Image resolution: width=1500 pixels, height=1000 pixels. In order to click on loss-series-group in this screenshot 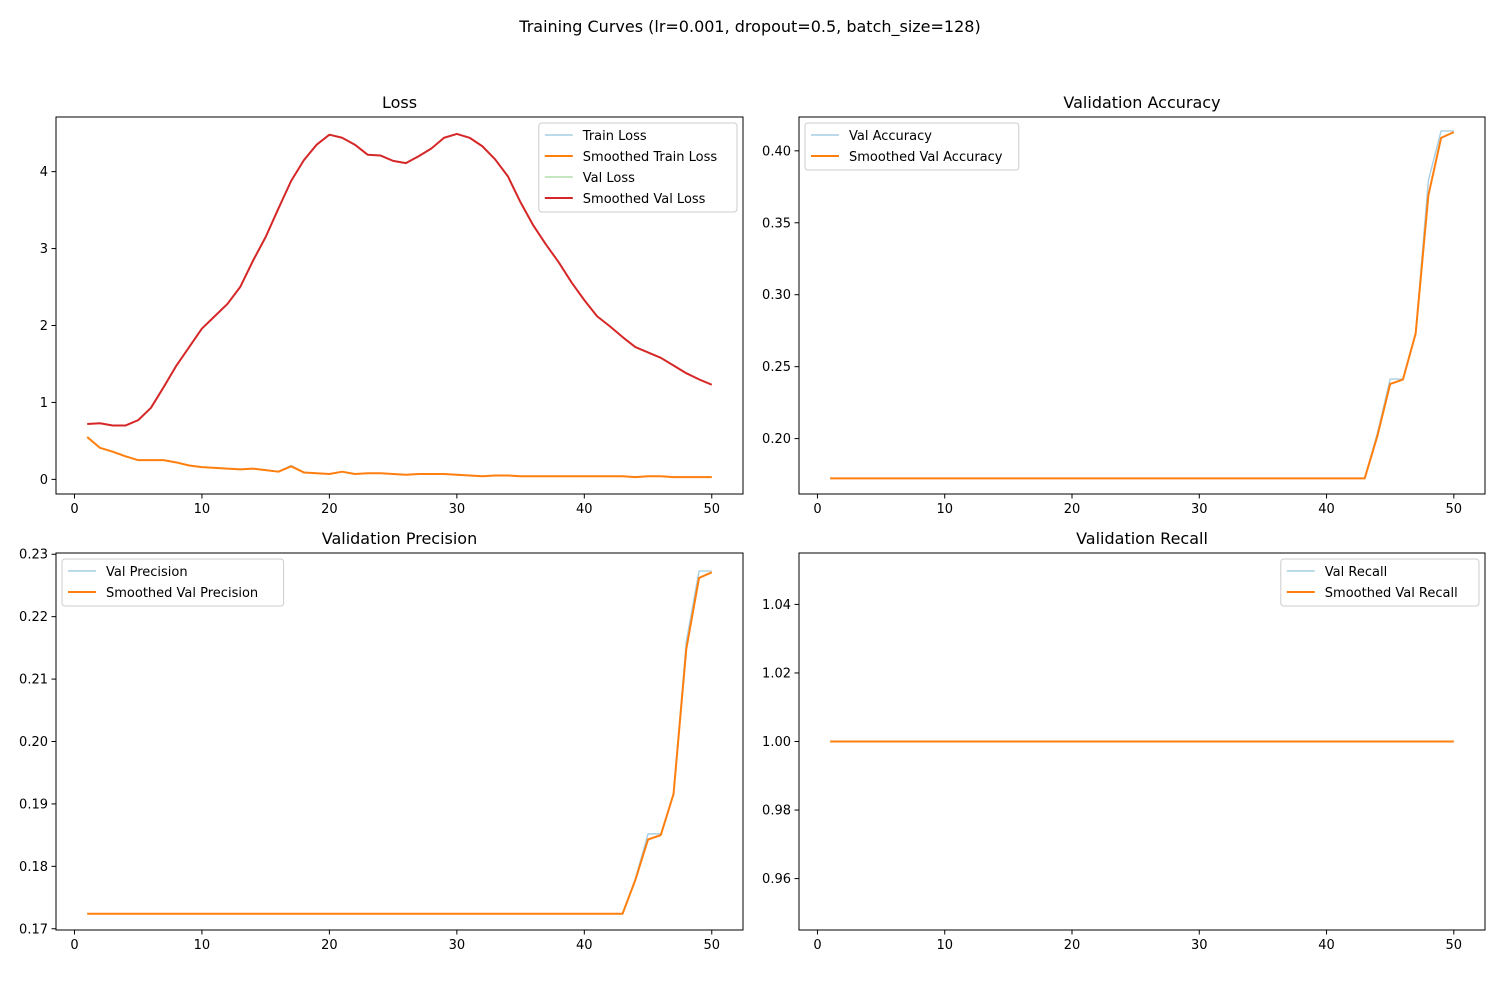, I will do `click(399, 305)`.